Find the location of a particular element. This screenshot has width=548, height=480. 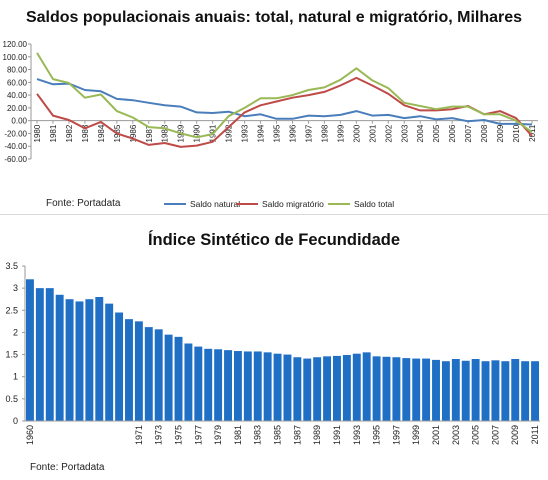

bar-1999 is located at coordinates (416, 389).